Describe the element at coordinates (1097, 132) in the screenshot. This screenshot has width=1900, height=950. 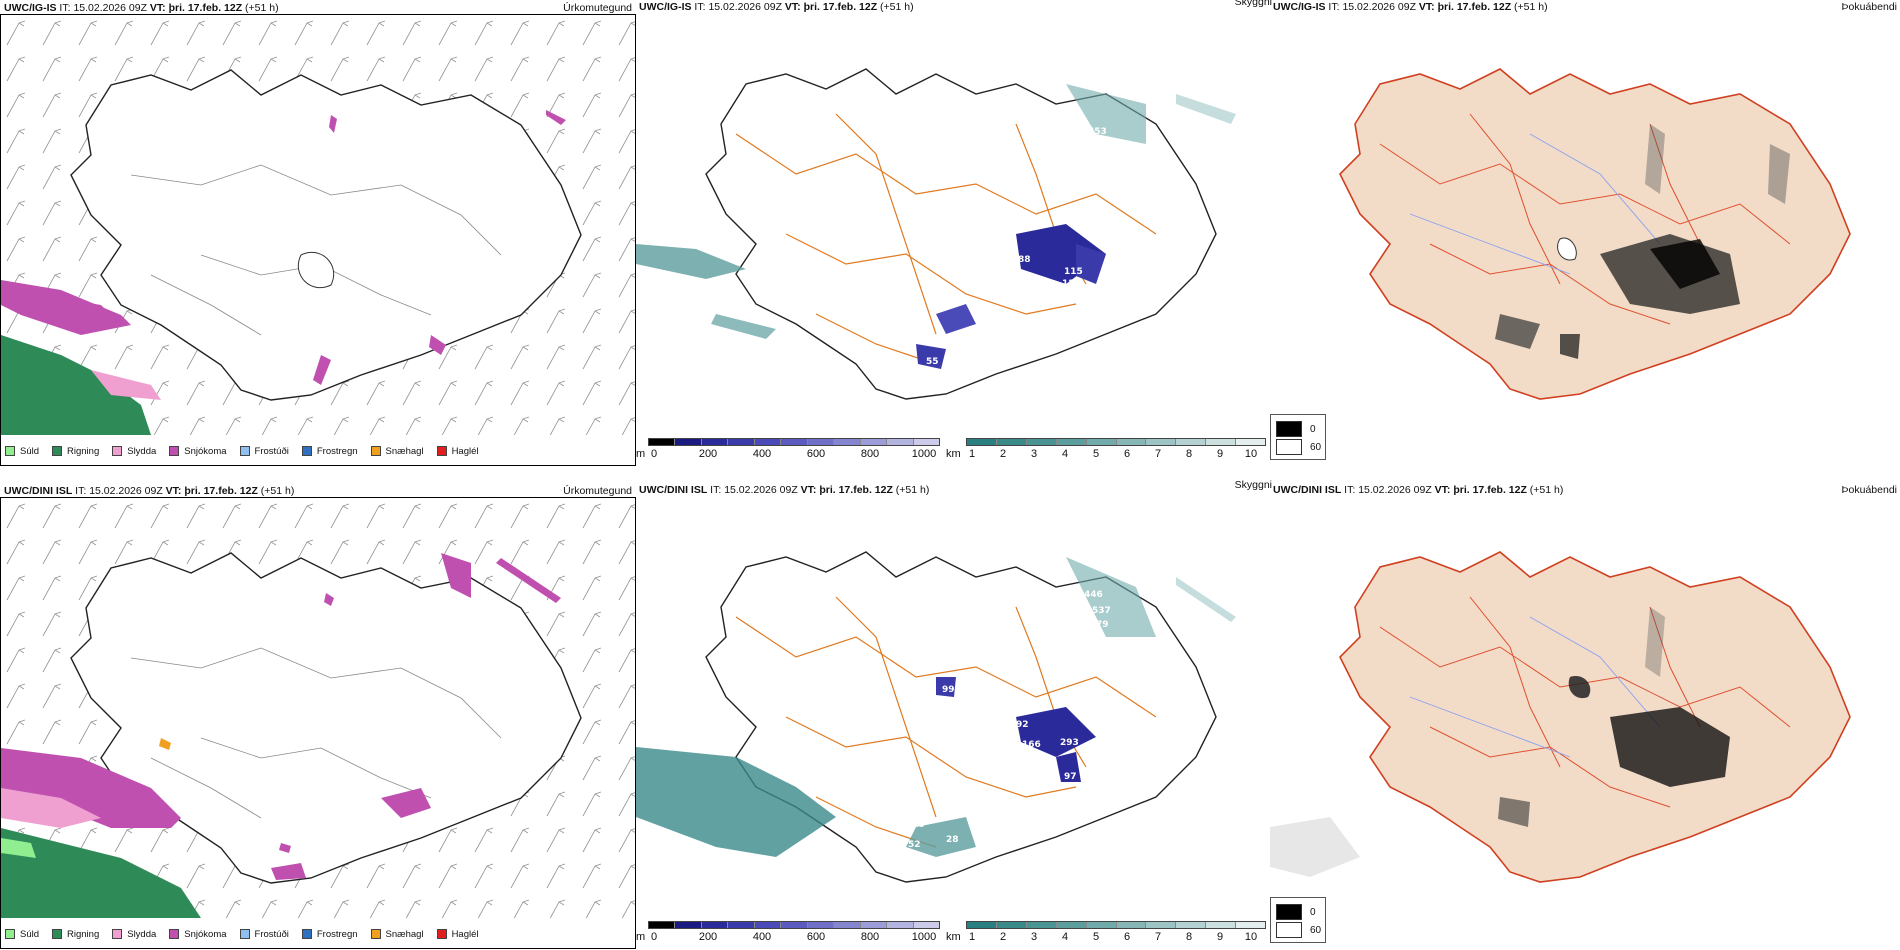
I see `ceiling-value-label: 653` at that location.